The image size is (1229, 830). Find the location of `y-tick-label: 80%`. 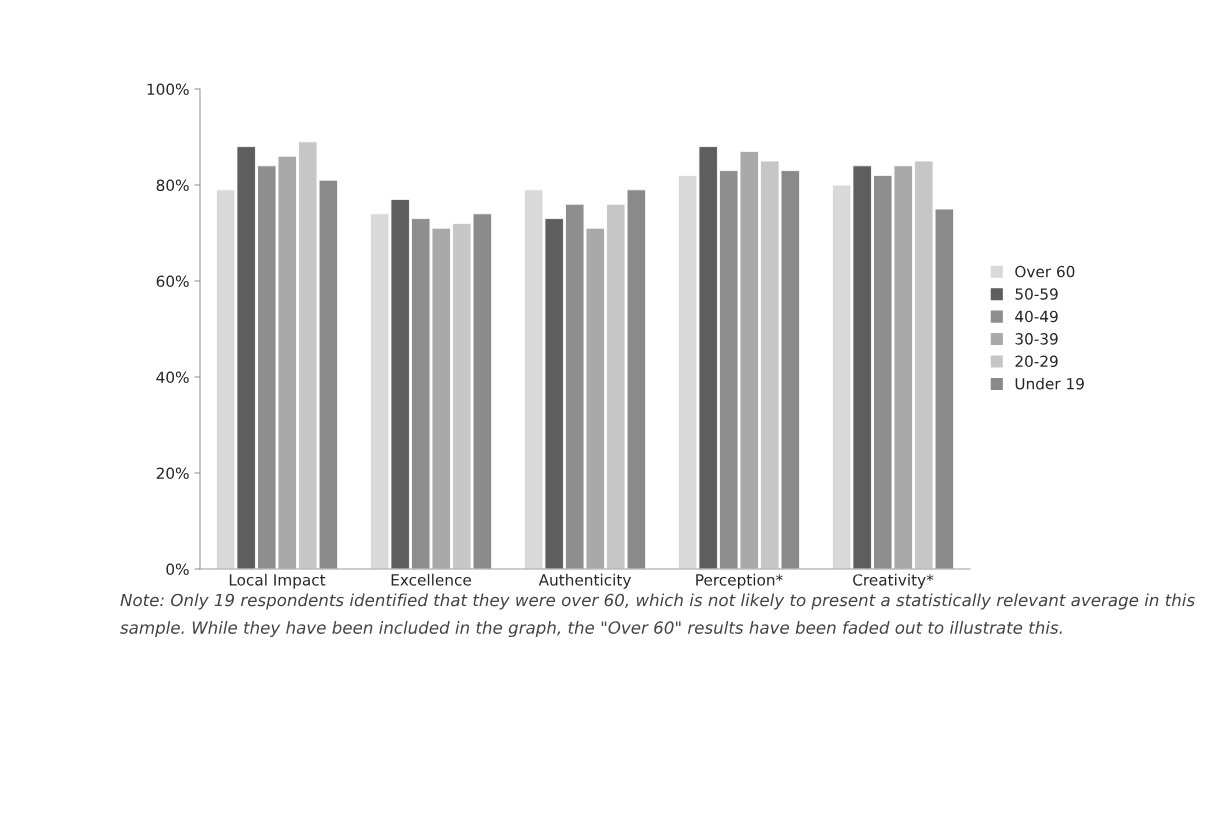

y-tick-label: 80% is located at coordinates (172, 185).